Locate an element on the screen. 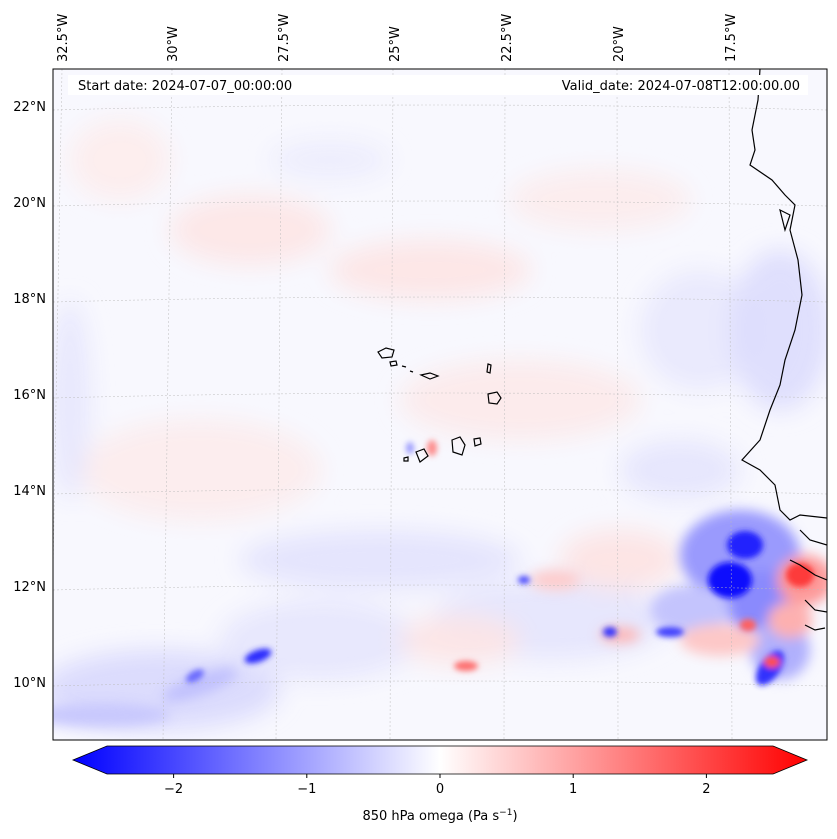 Image resolution: width=837 pixels, height=839 pixels. colorbar: −2 −1 0 1 2 850 hPa omega (Pa s−1) is located at coordinates (440, 784).